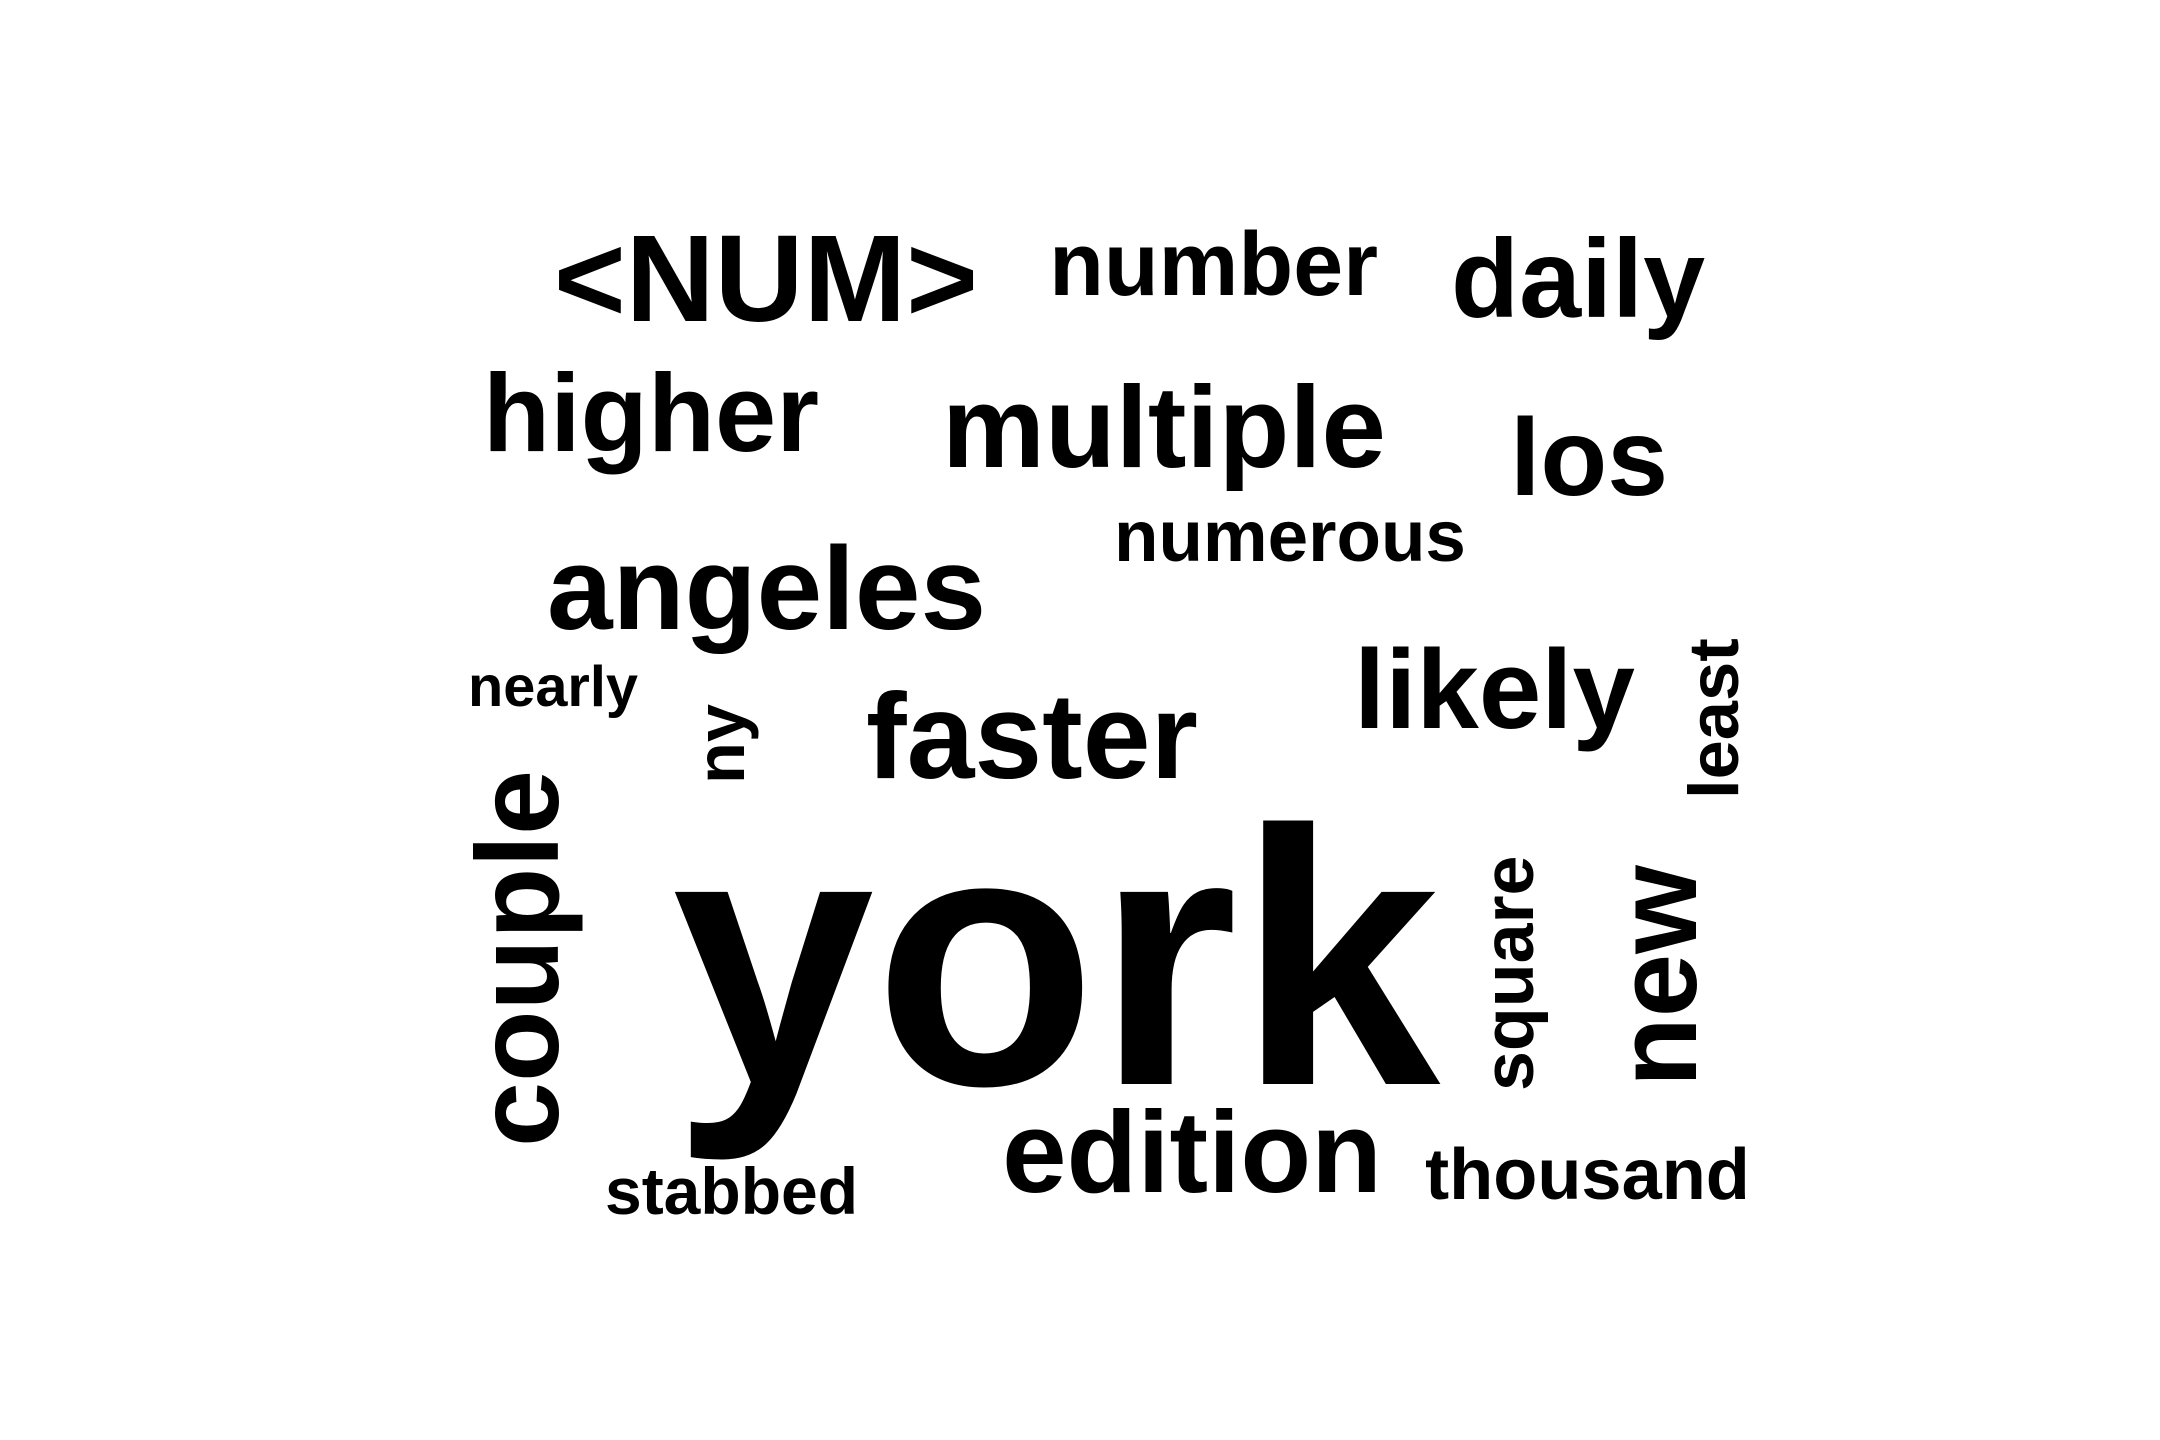  I want to click on word-least: least, so click(1714, 719).